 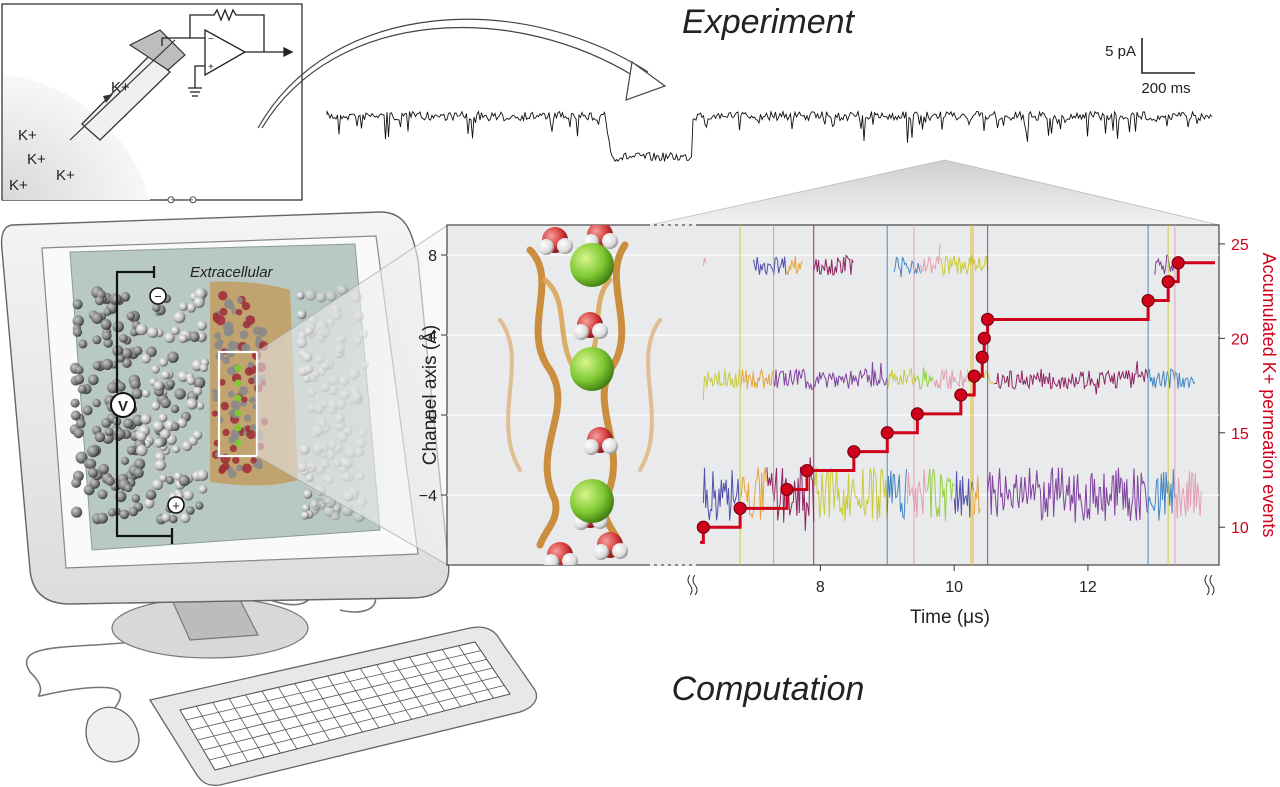 What do you see at coordinates (1240, 245) in the screenshot?
I see `y2-tick-label: 25` at bounding box center [1240, 245].